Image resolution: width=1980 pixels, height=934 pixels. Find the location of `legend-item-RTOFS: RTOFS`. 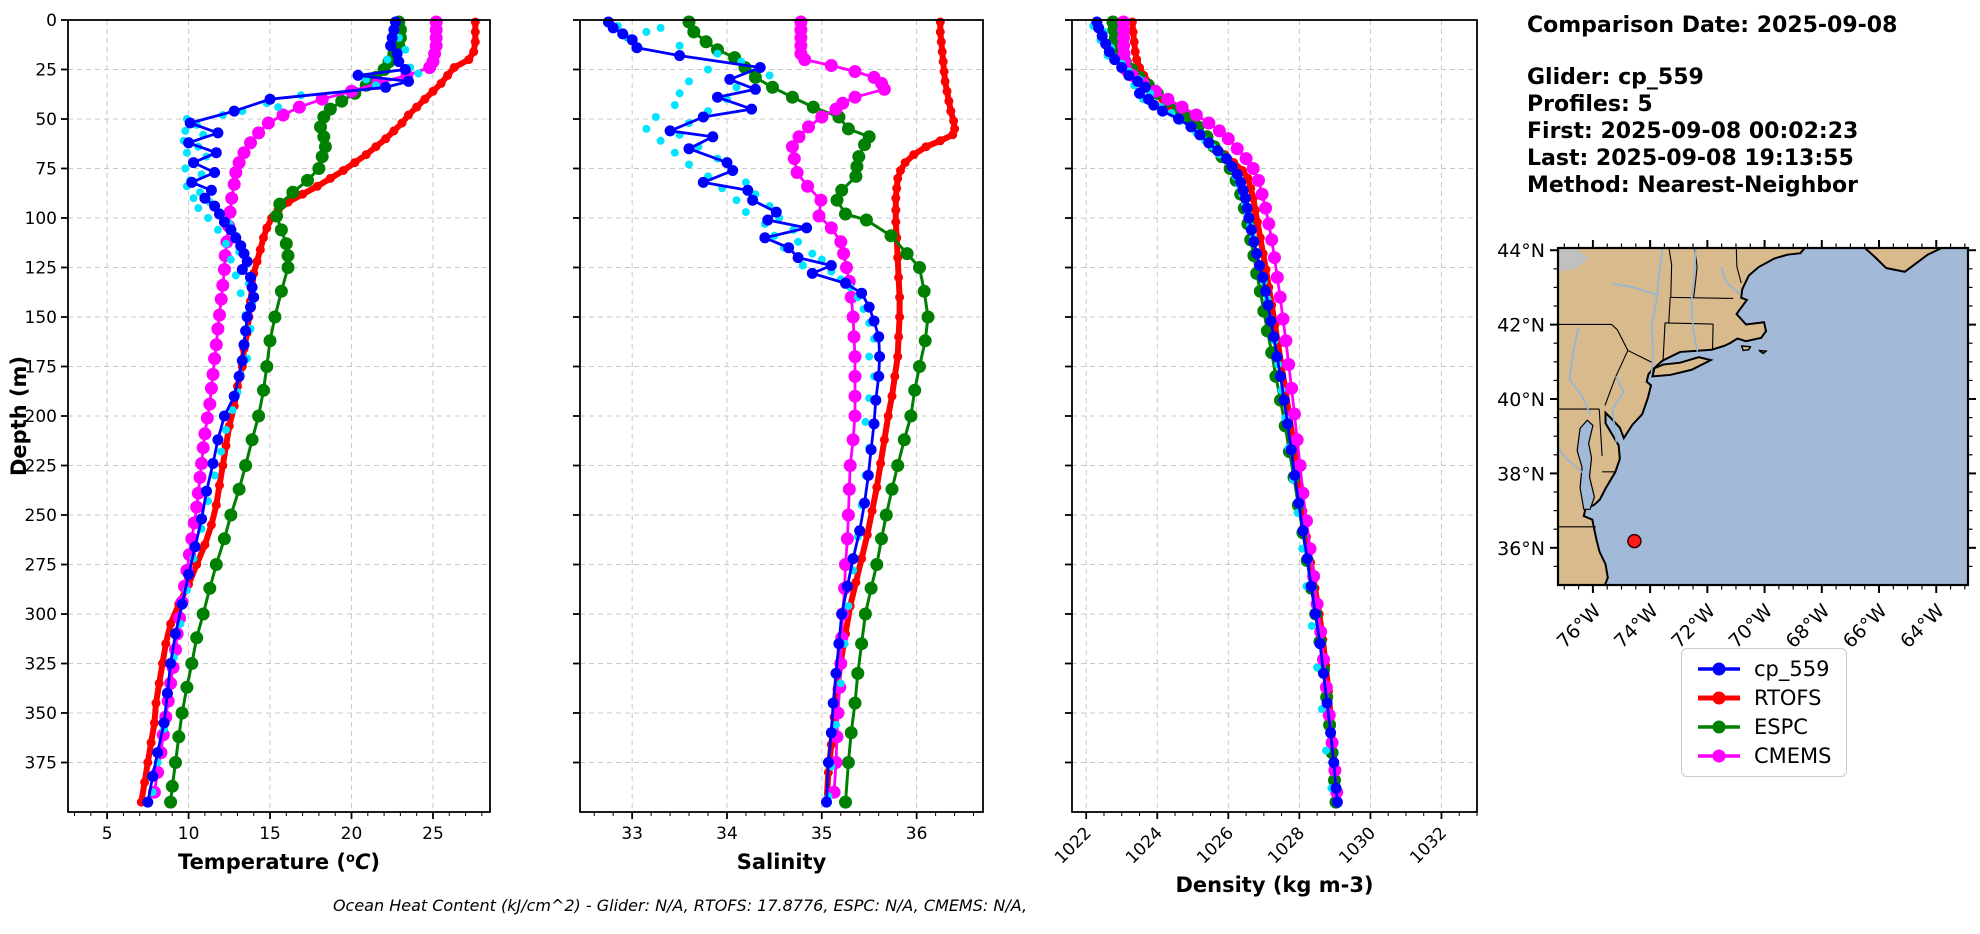

legend-item-RTOFS: RTOFS is located at coordinates (1764, 698).